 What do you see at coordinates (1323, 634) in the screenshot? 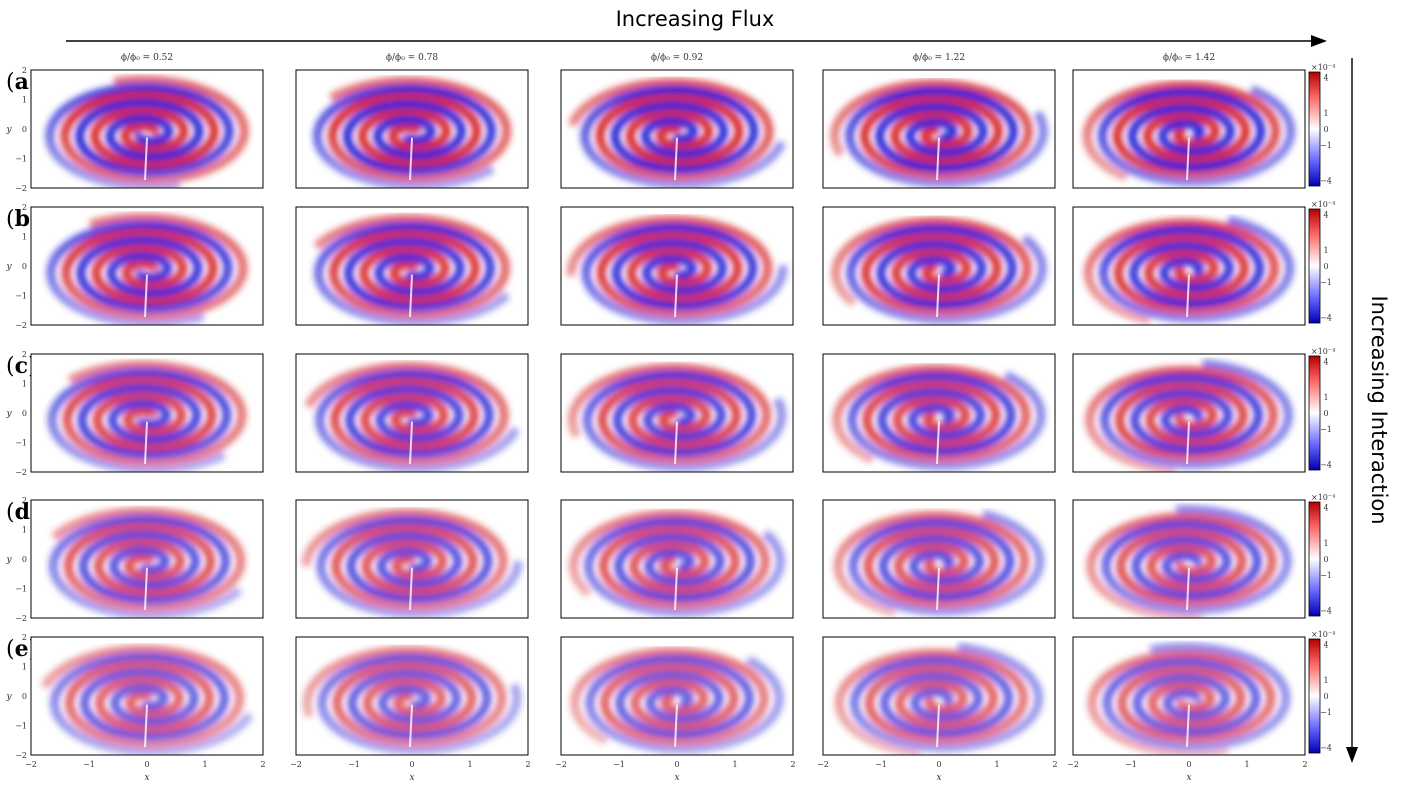
I see `colorbar-exponent: ×10⁻⁴` at bounding box center [1323, 634].